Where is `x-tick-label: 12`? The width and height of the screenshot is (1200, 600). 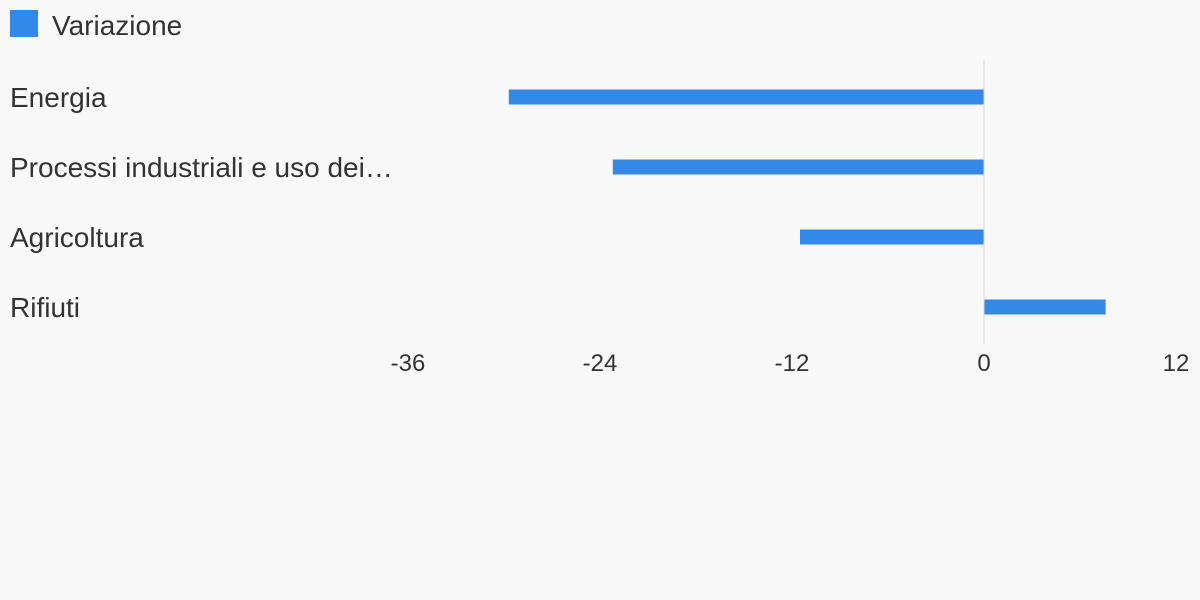
x-tick-label: 12 is located at coordinates (1176, 363).